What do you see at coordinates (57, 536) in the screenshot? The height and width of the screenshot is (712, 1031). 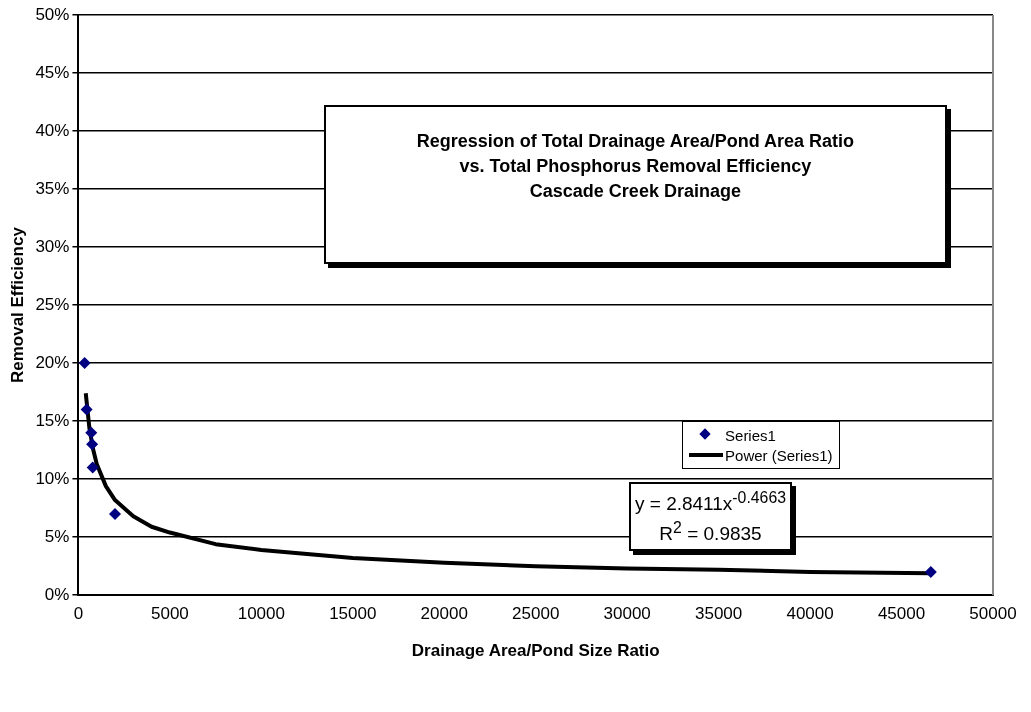 I see `y-tick-label: 5%` at bounding box center [57, 536].